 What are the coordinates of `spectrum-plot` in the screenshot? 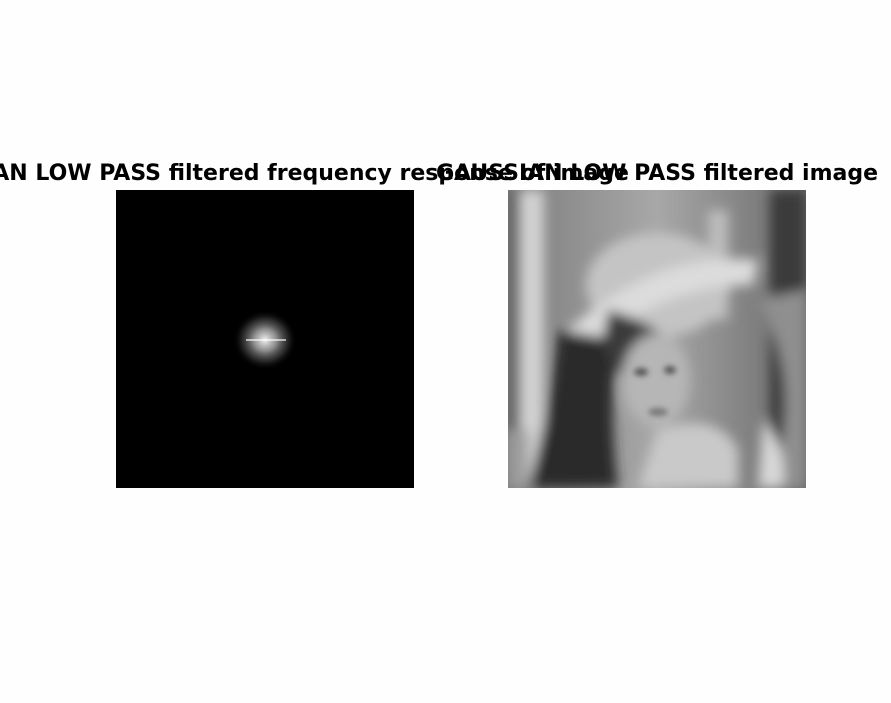 It's located at (265, 340).